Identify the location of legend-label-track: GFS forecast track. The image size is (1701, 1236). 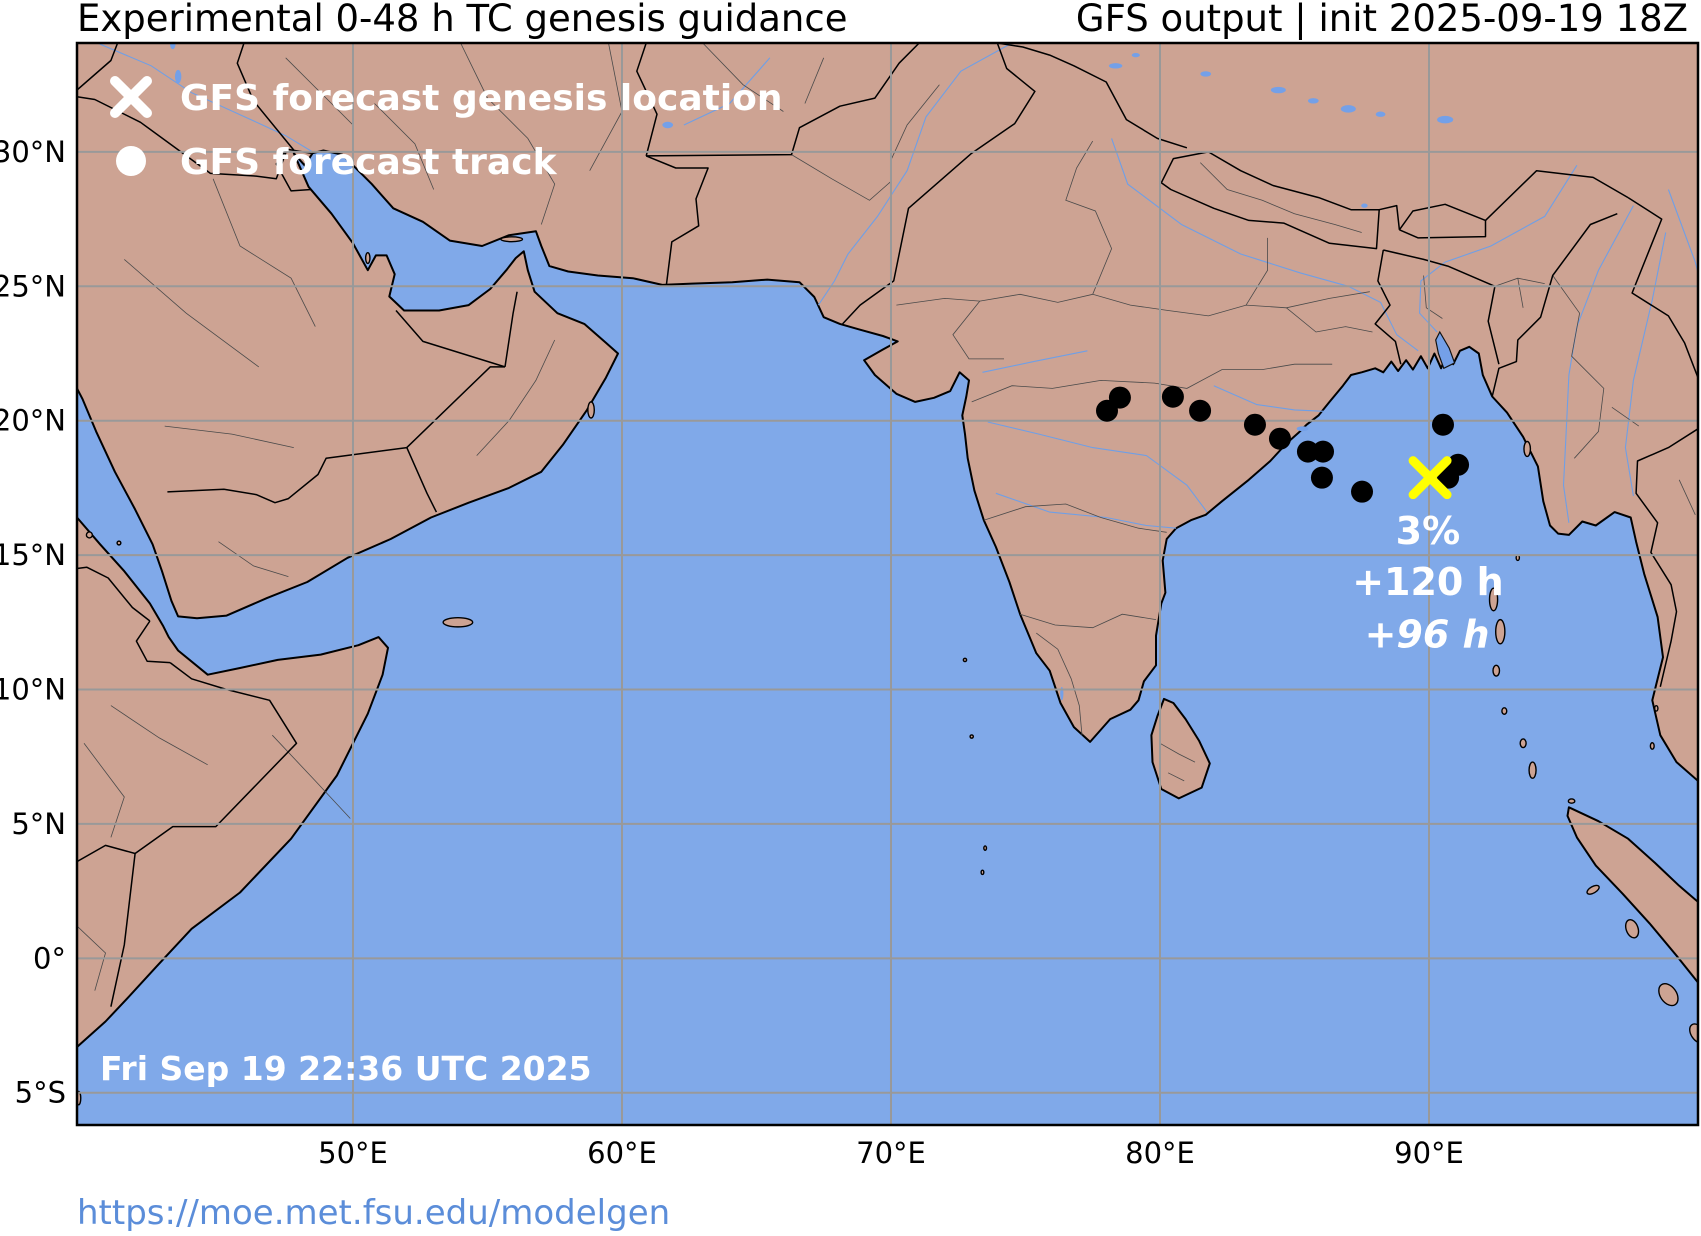
(369, 162).